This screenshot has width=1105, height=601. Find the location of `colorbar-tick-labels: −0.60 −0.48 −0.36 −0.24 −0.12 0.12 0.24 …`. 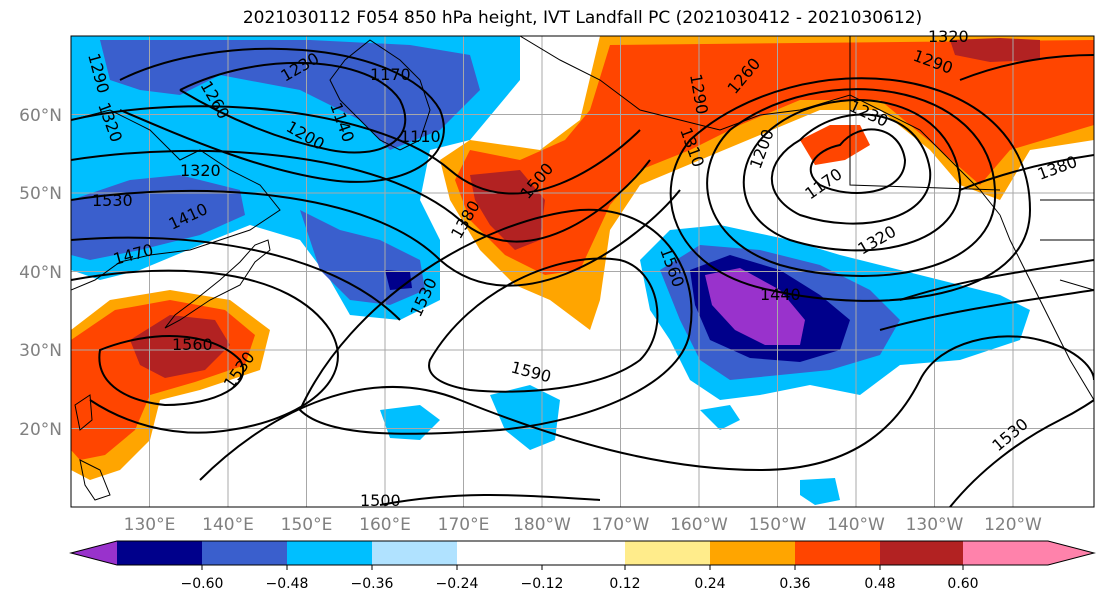

colorbar-tick-labels: −0.60 −0.48 −0.36 −0.24 −0.12 0.12 0.24 … is located at coordinates (580, 584).